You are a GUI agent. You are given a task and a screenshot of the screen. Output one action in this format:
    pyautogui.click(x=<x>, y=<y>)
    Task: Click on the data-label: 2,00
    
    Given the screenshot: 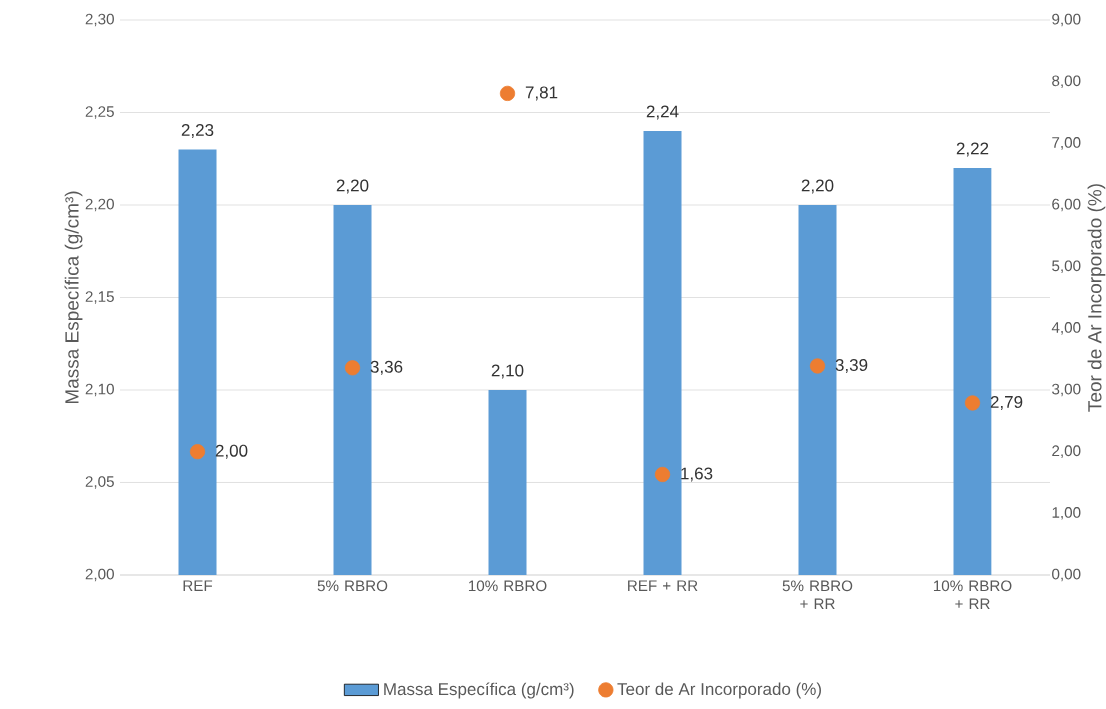 What is the action you would take?
    pyautogui.click(x=231, y=451)
    